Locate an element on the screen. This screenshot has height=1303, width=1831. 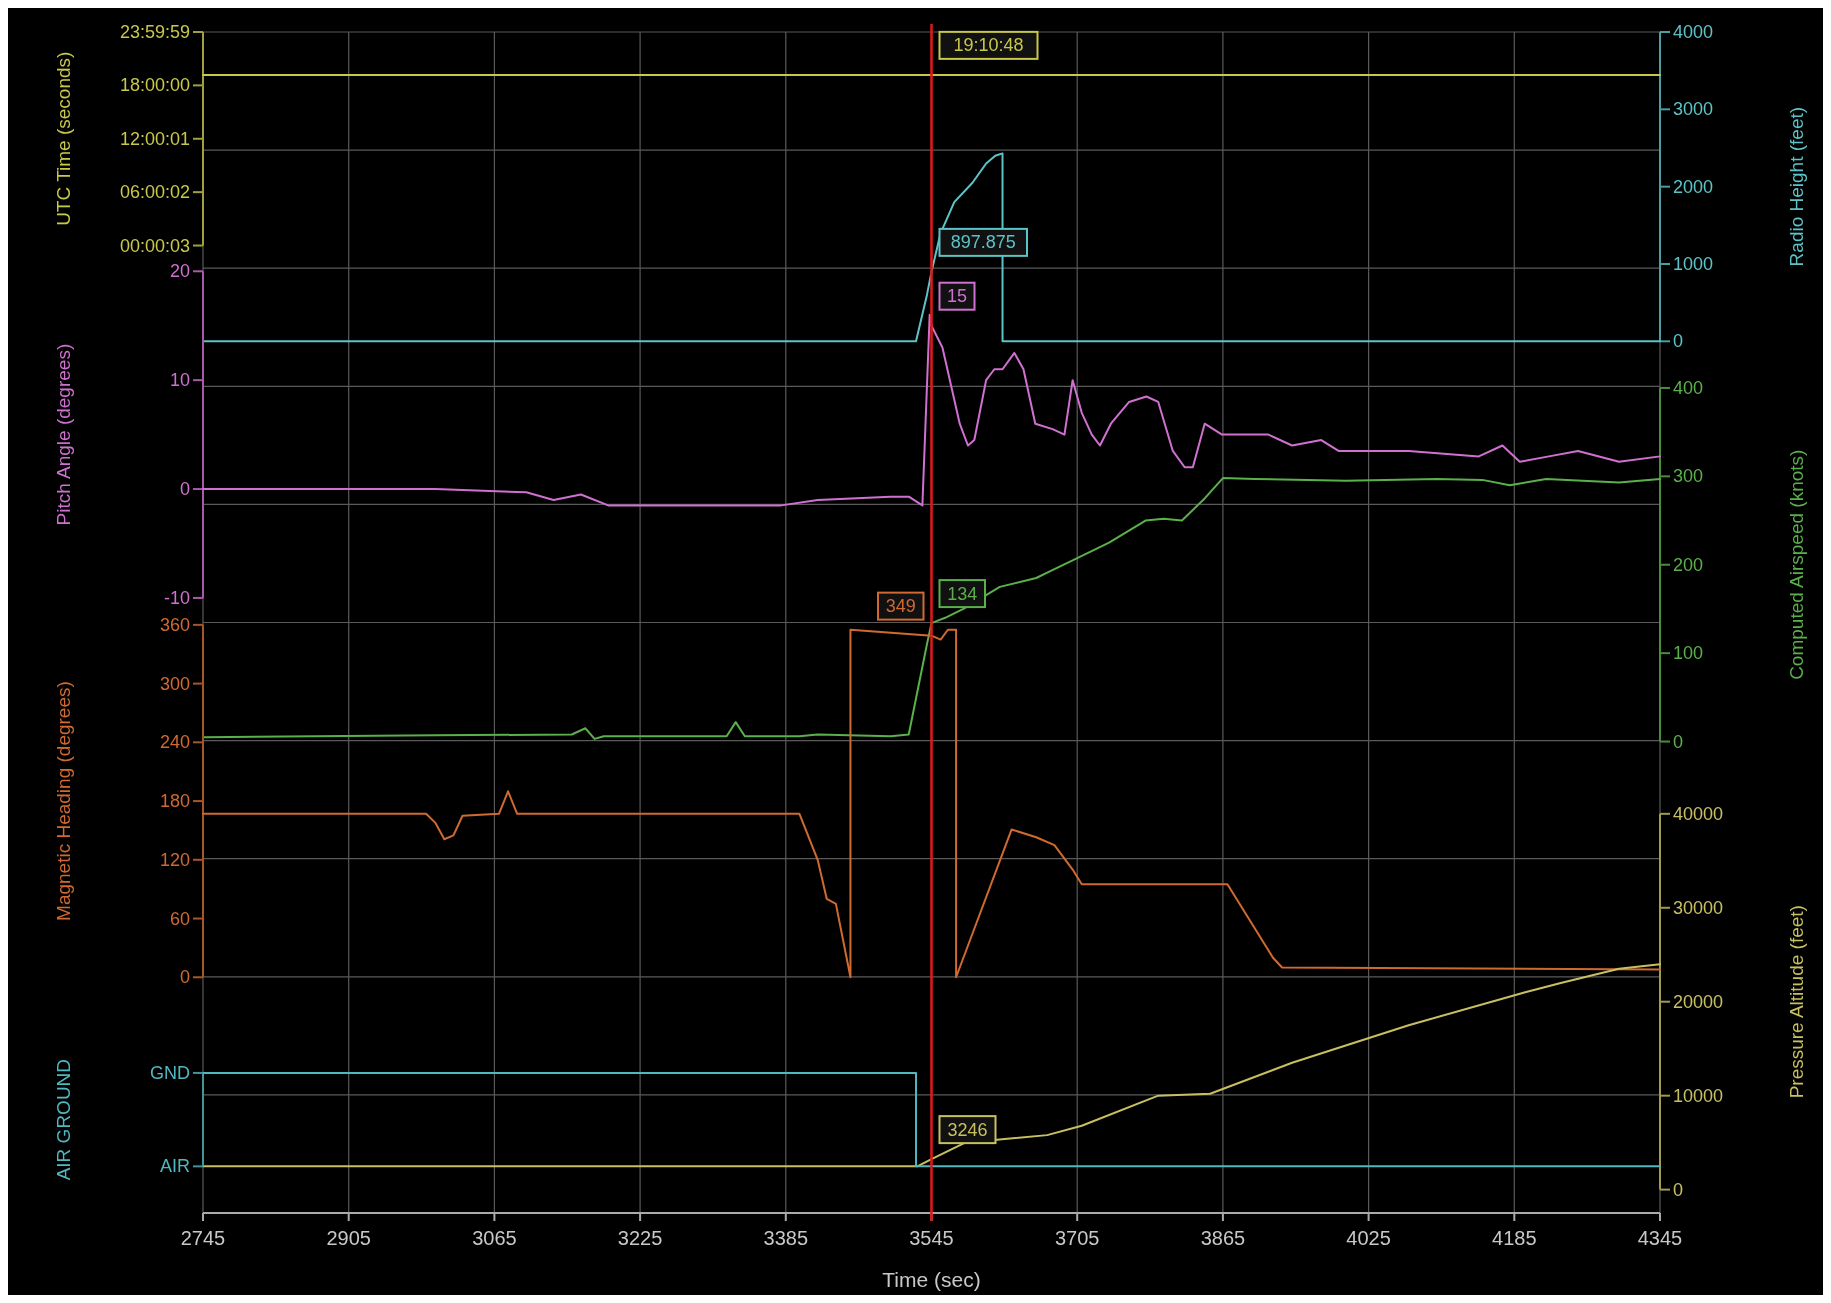
y2-tick-label: 2000 is located at coordinates (1693, 186).